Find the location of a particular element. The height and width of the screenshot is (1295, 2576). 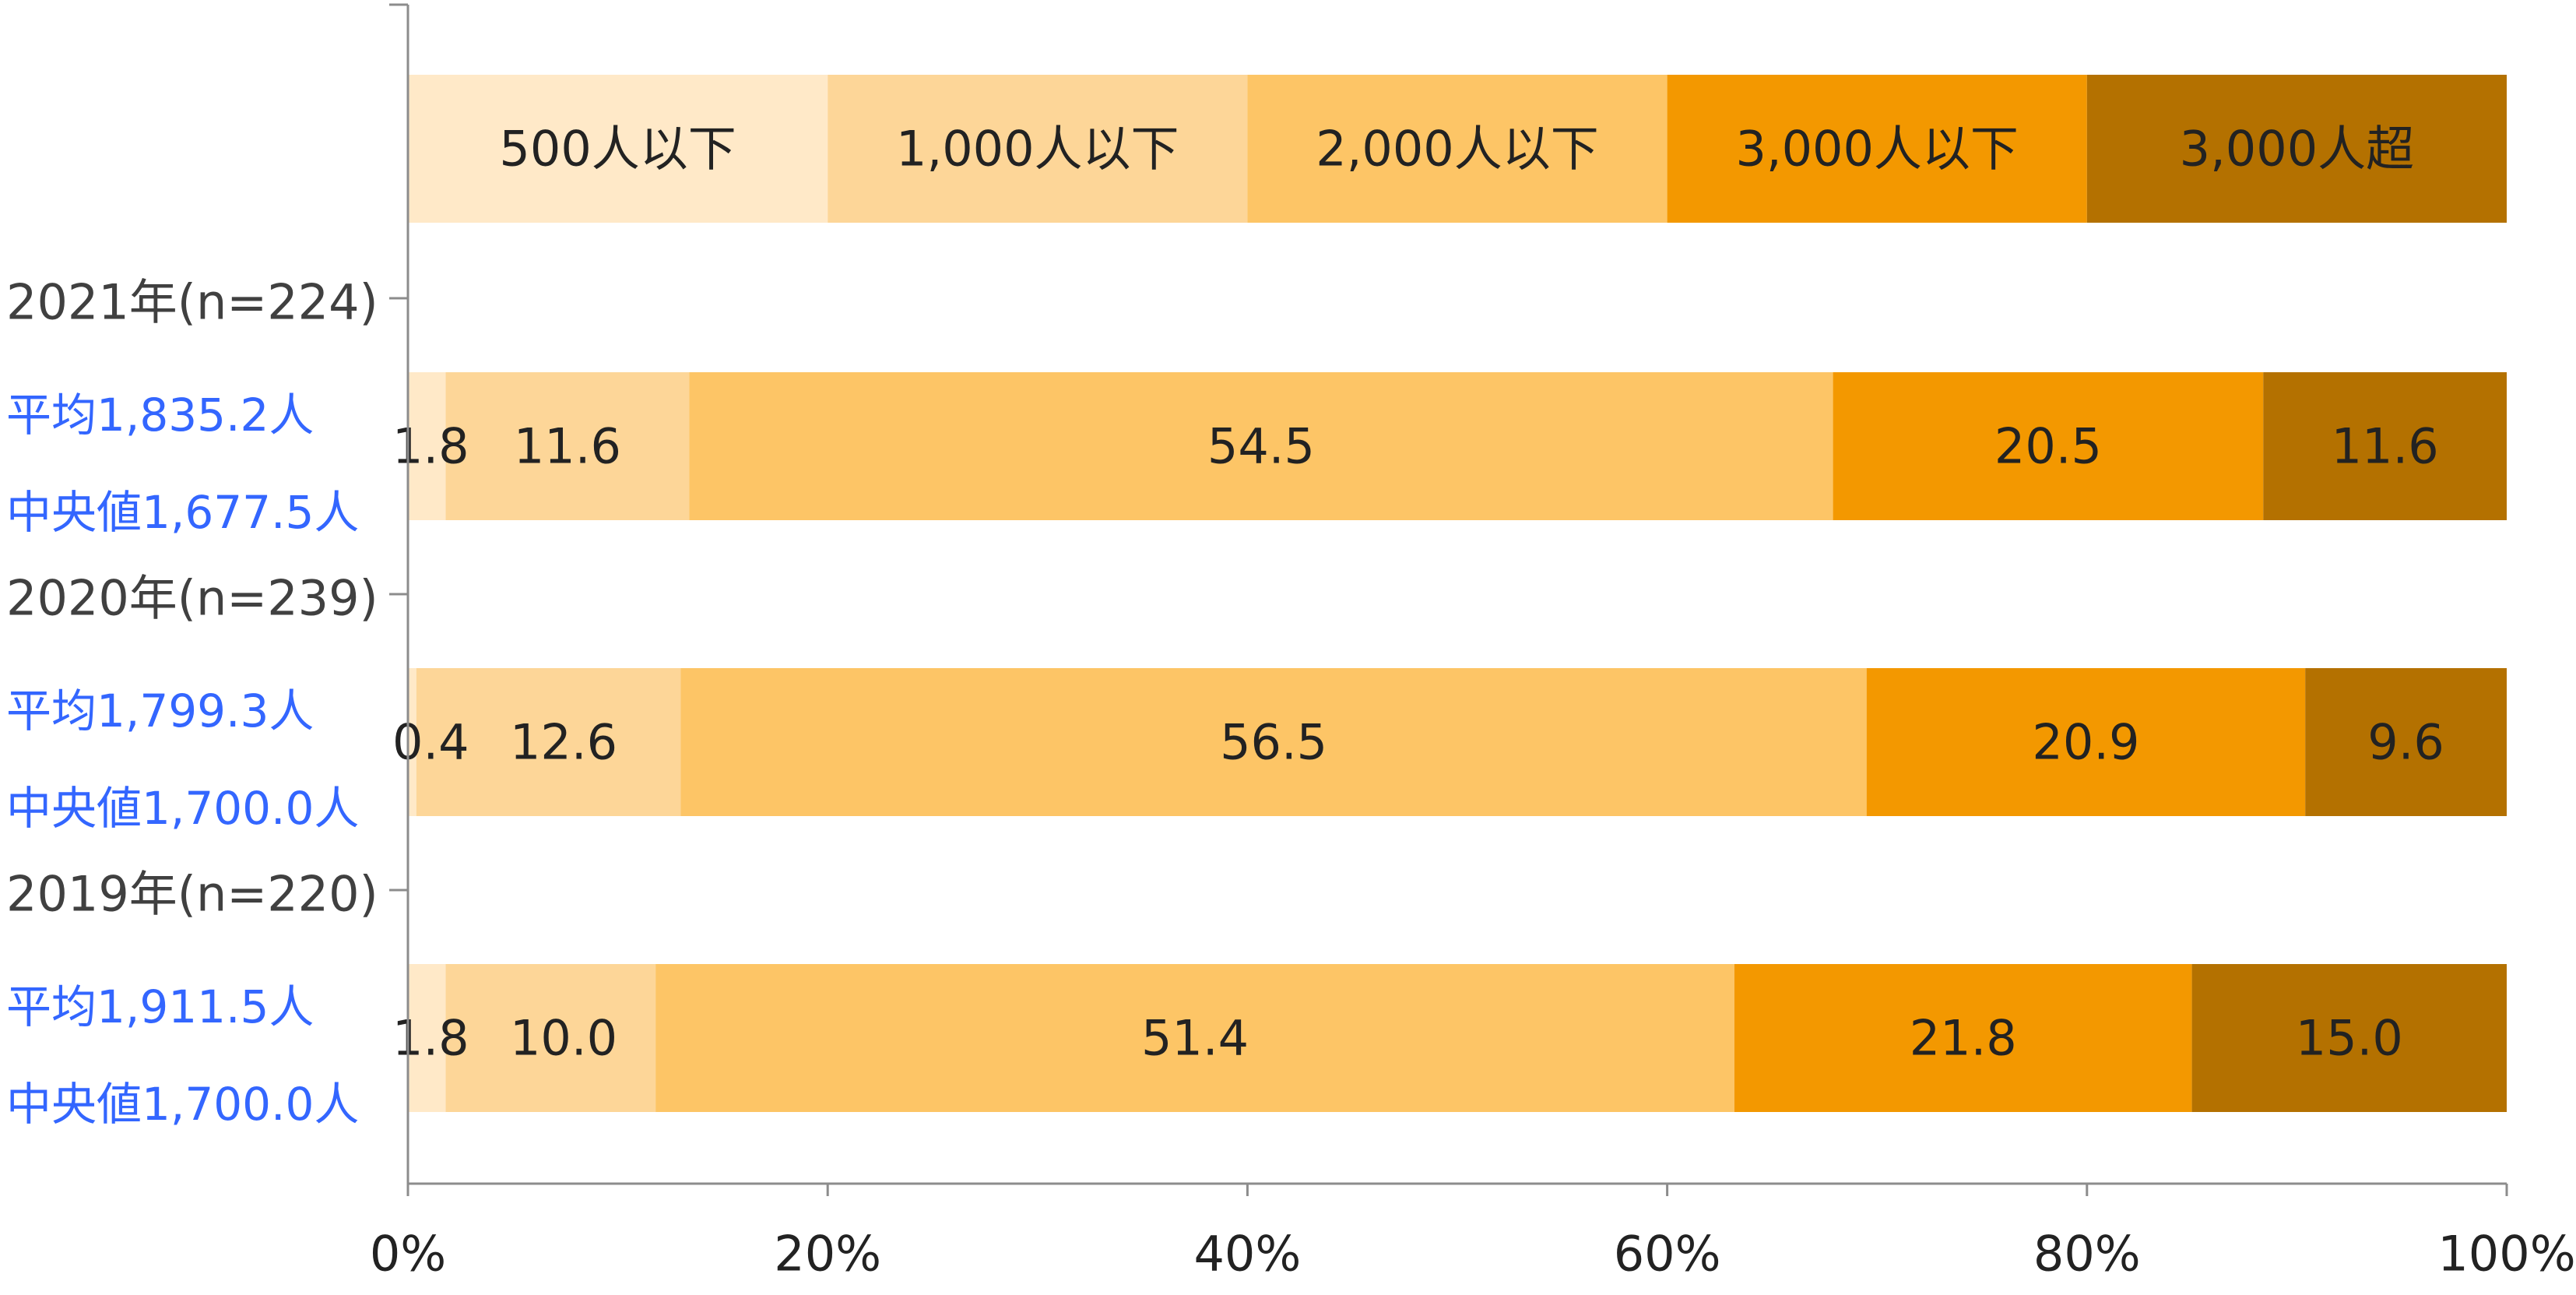

row-mean-1: 平均1,835.2人 is located at coordinates (160, 415).